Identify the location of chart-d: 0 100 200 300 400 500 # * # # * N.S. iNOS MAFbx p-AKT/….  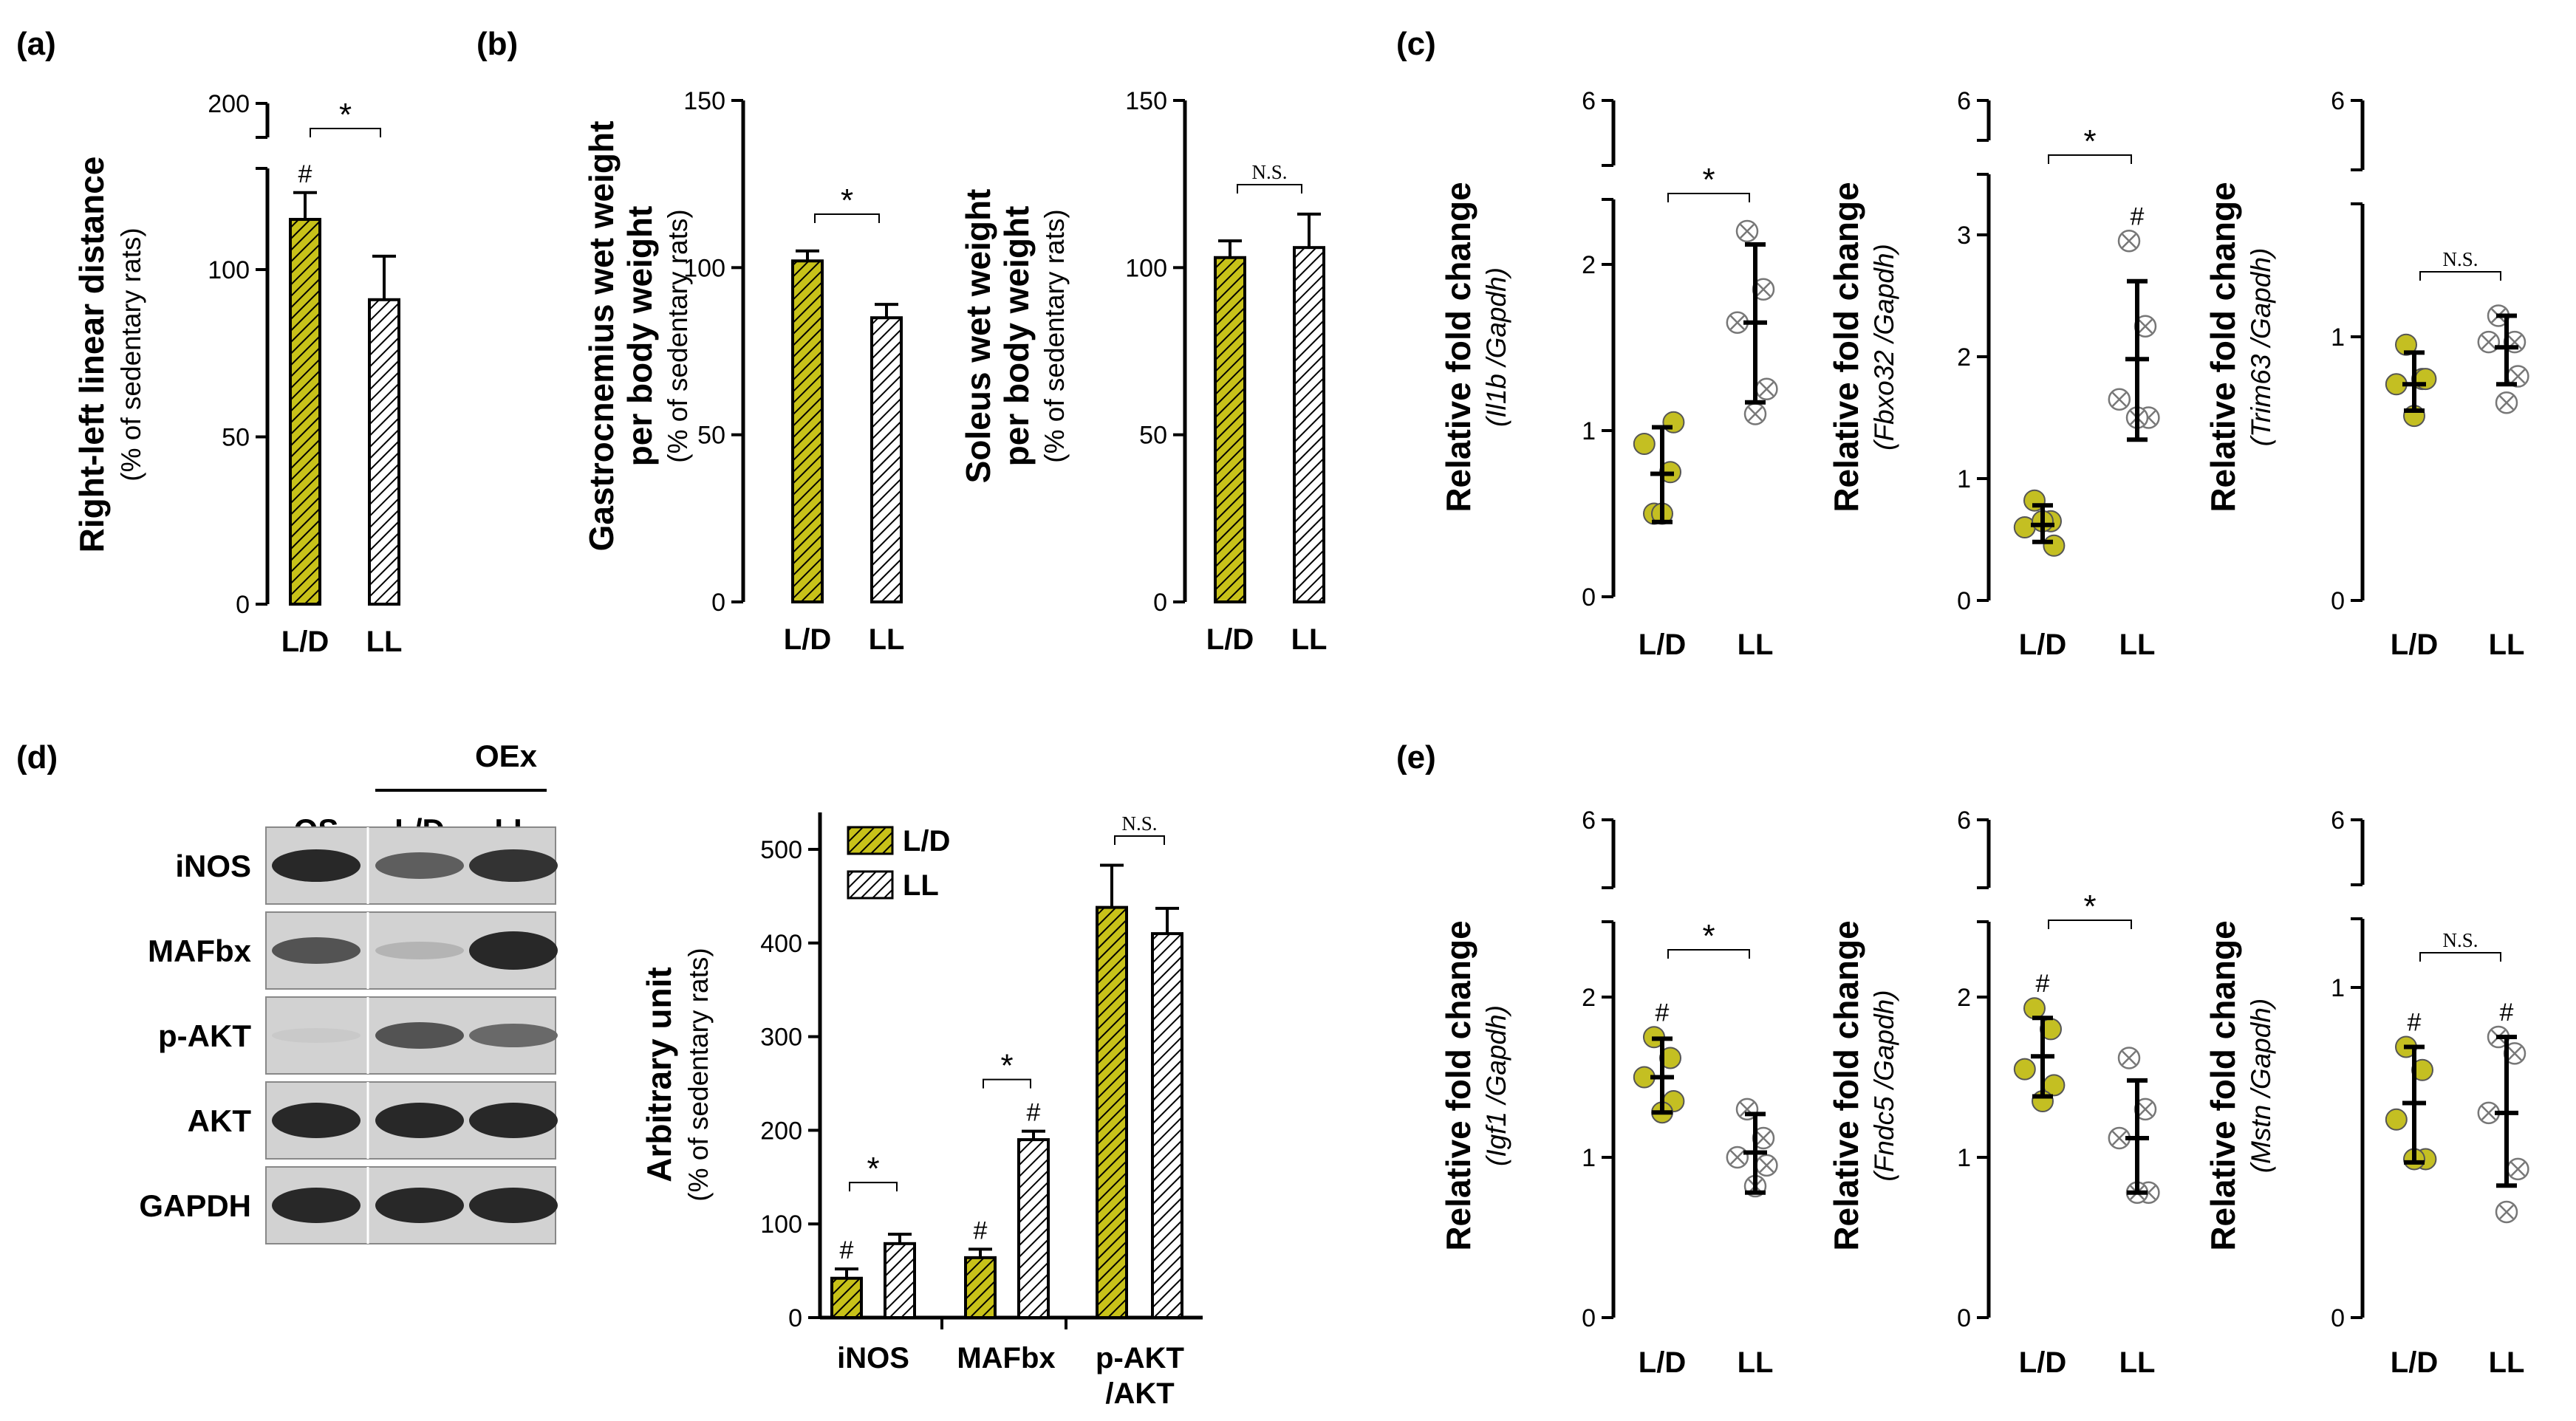
(921, 1111).